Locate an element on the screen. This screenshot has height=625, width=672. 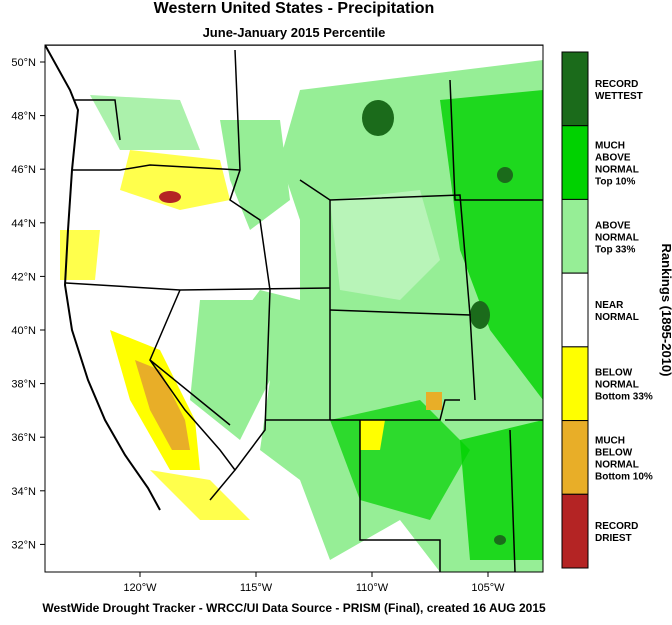
legend-label: Bottom 10% is located at coordinates (624, 476).